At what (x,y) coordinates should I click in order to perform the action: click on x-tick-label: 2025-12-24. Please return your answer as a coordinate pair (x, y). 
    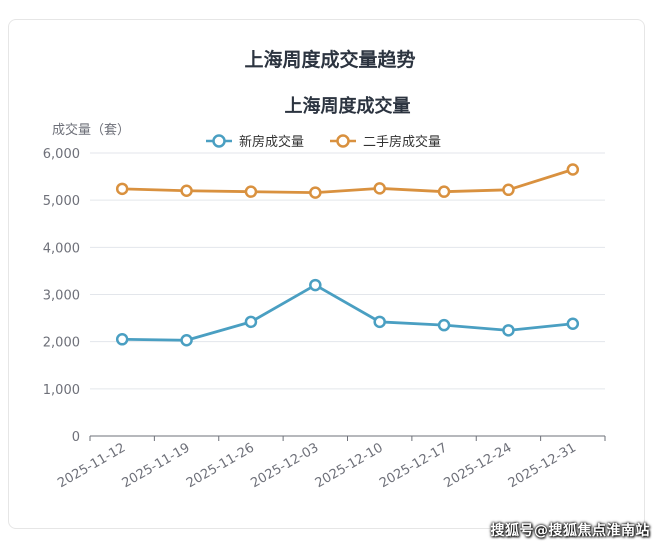
    Looking at the image, I should click on (477, 465).